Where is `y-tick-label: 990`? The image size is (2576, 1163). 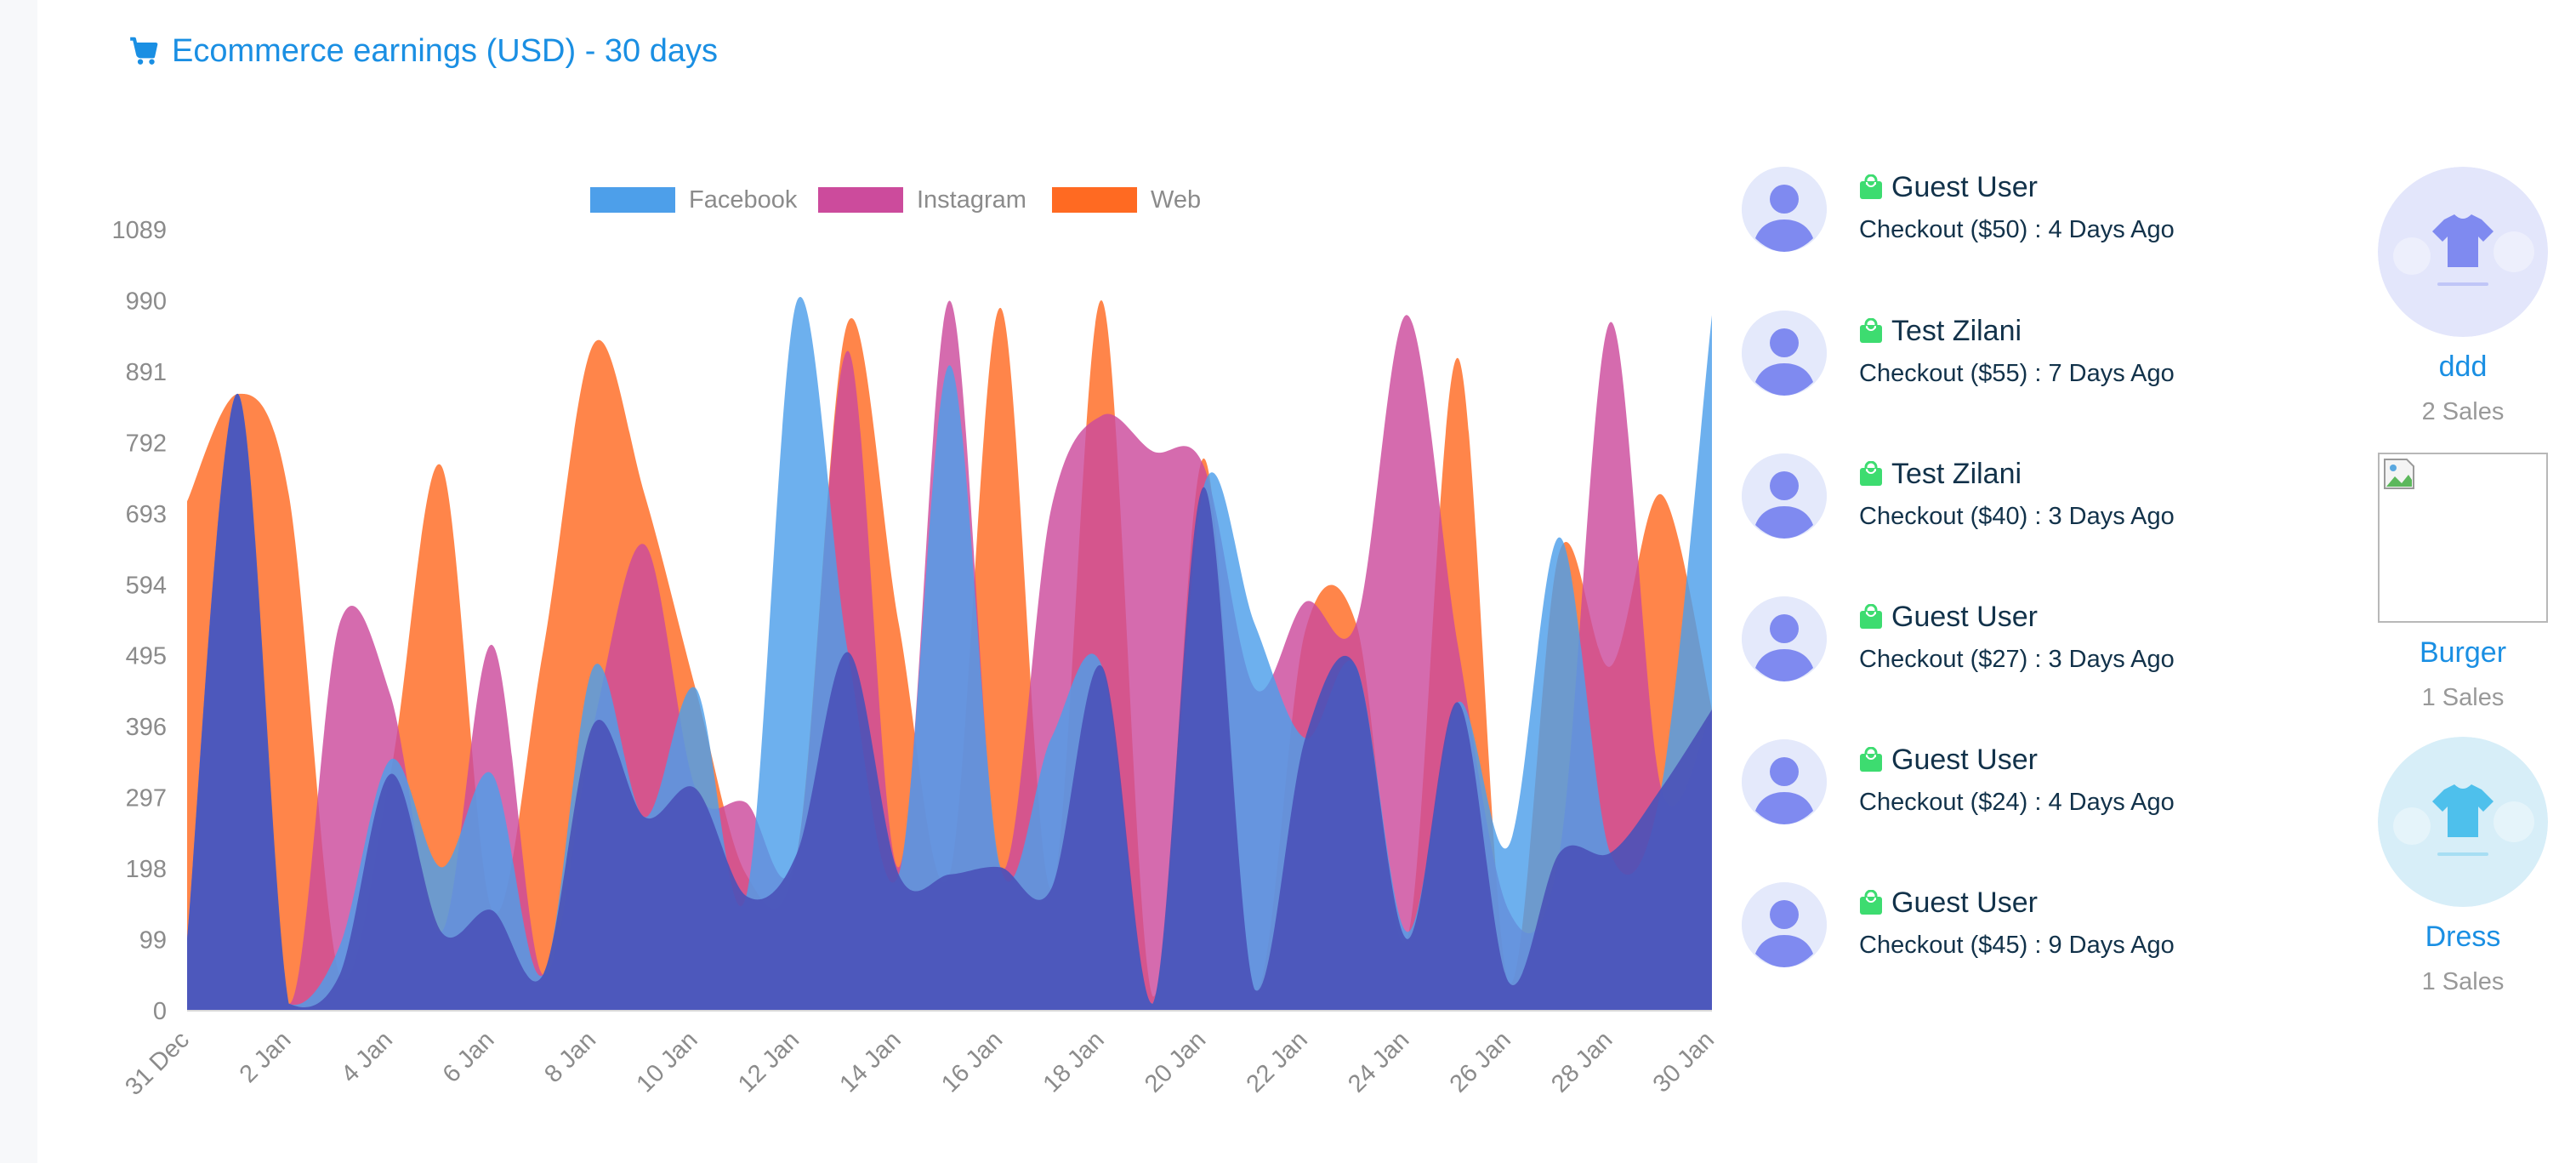 y-tick-label: 990 is located at coordinates (146, 301).